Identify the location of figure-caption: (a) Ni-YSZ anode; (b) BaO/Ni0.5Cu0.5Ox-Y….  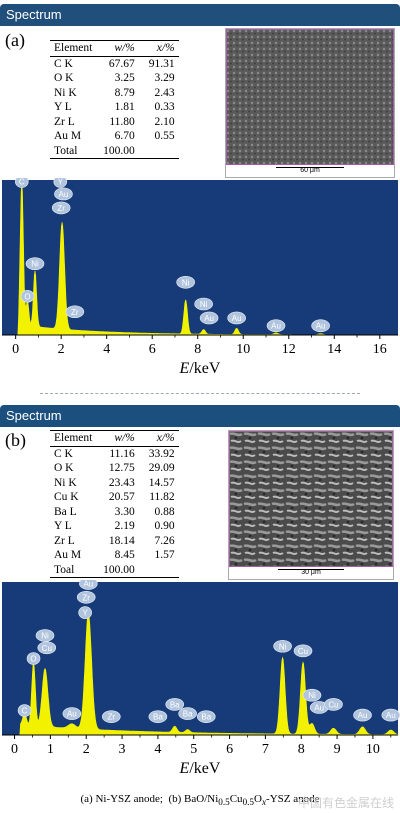
(200, 800).